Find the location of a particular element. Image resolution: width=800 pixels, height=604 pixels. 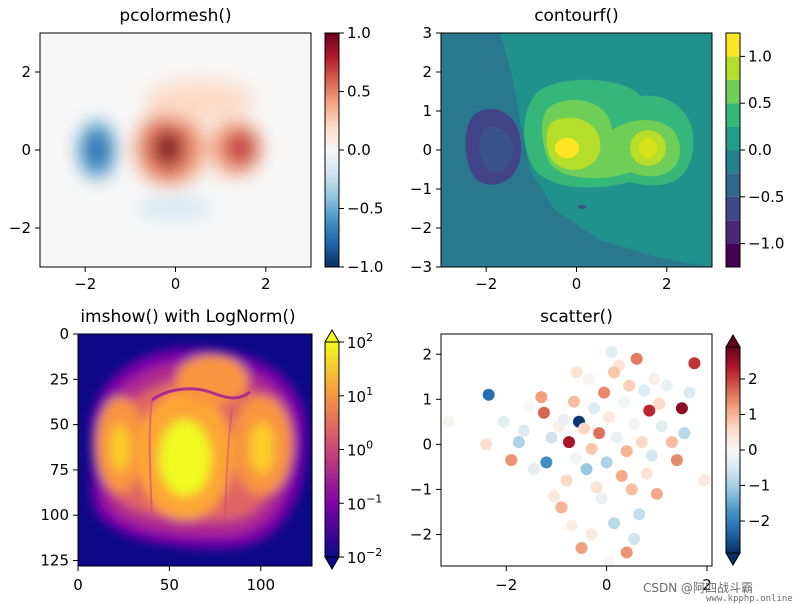

scatter-frame is located at coordinates (576, 450).